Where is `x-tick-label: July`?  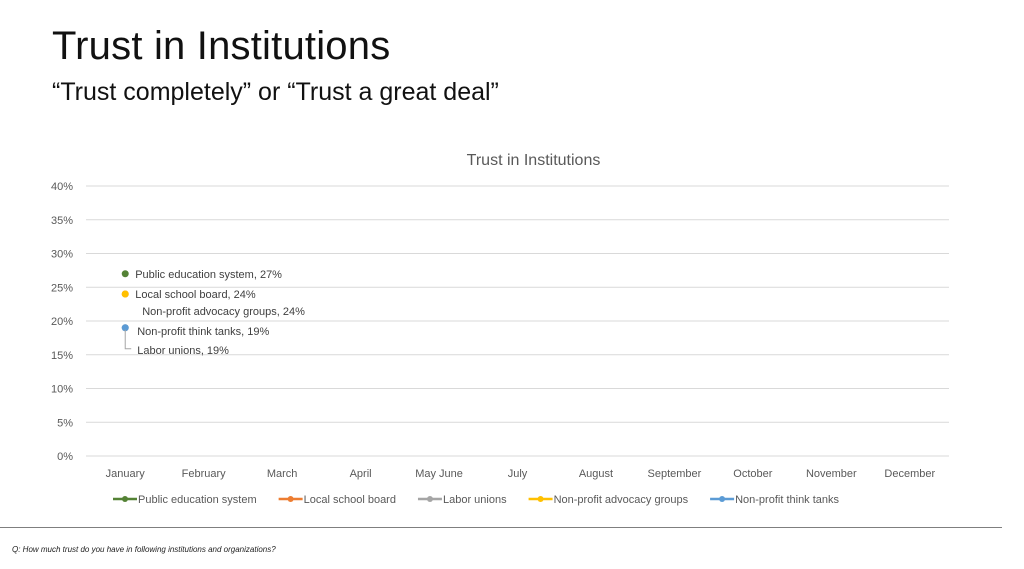 x-tick-label: July is located at coordinates (518, 474).